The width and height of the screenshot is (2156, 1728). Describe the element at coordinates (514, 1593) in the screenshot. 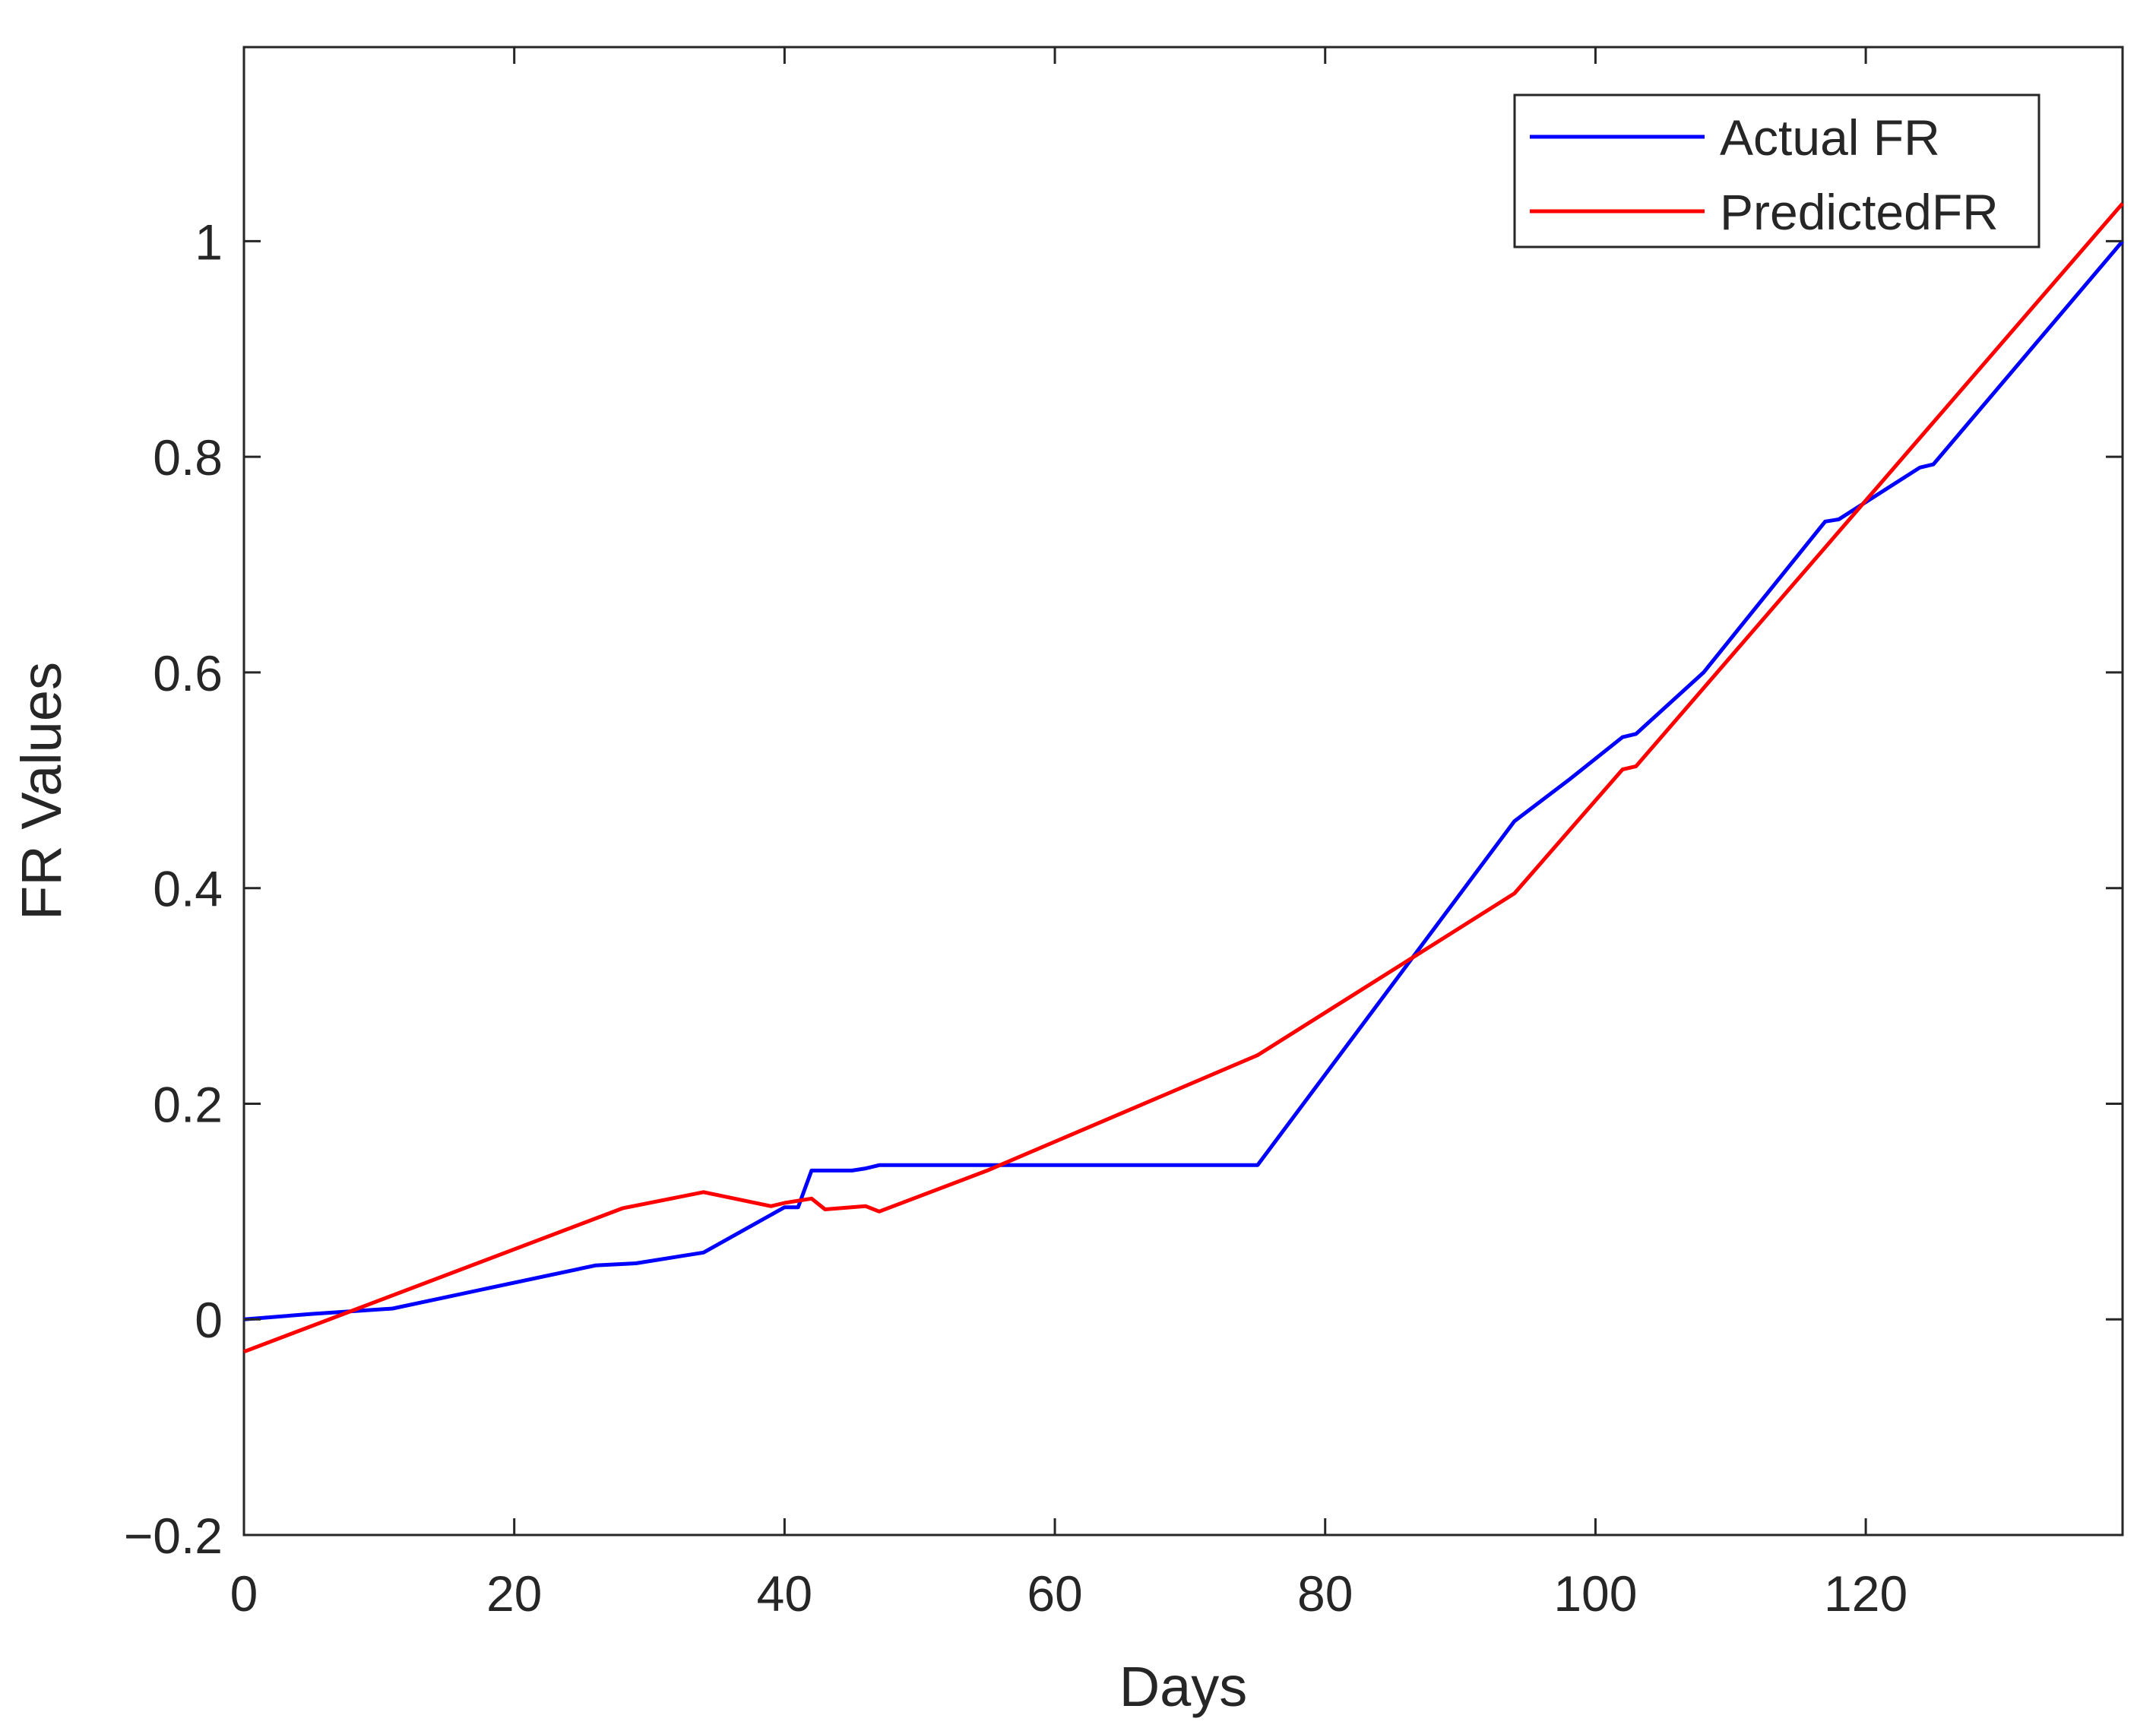

I see `x-tick-label: 20` at that location.